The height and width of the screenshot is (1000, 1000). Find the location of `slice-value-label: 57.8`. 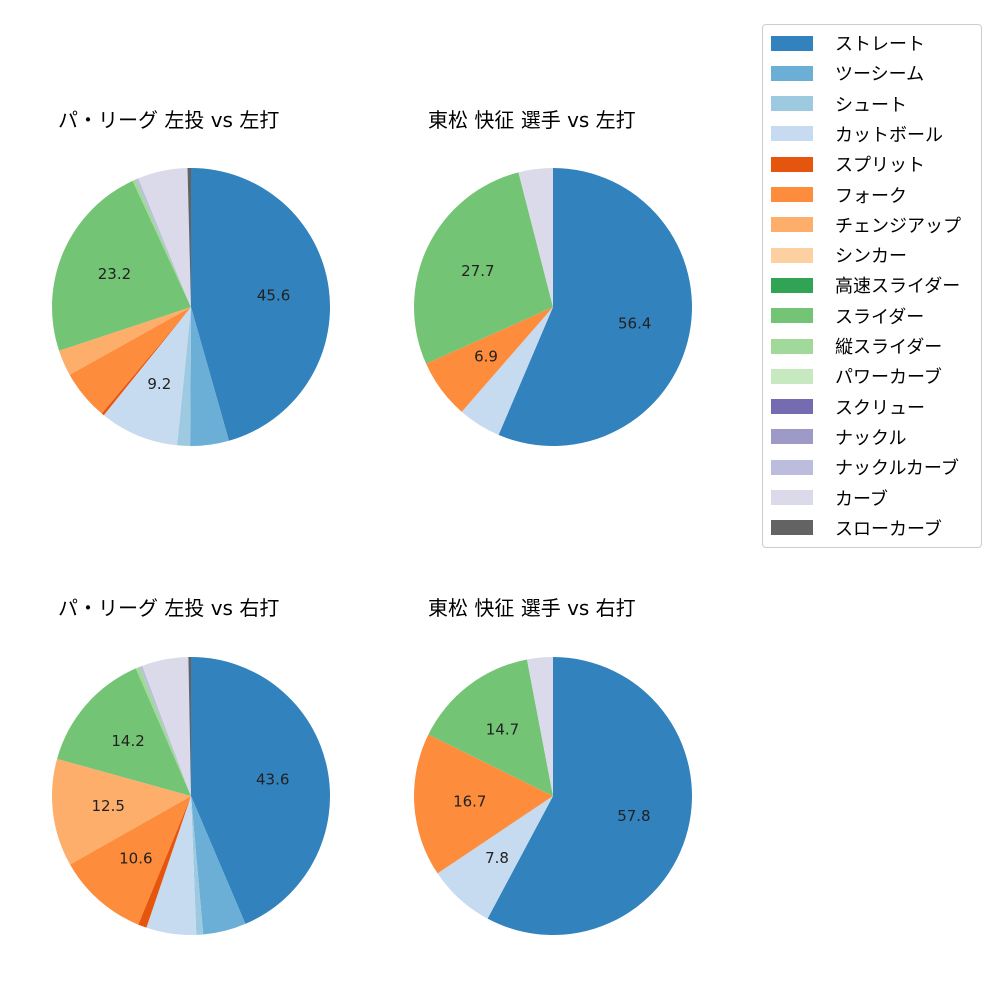

slice-value-label: 57.8 is located at coordinates (633, 816).